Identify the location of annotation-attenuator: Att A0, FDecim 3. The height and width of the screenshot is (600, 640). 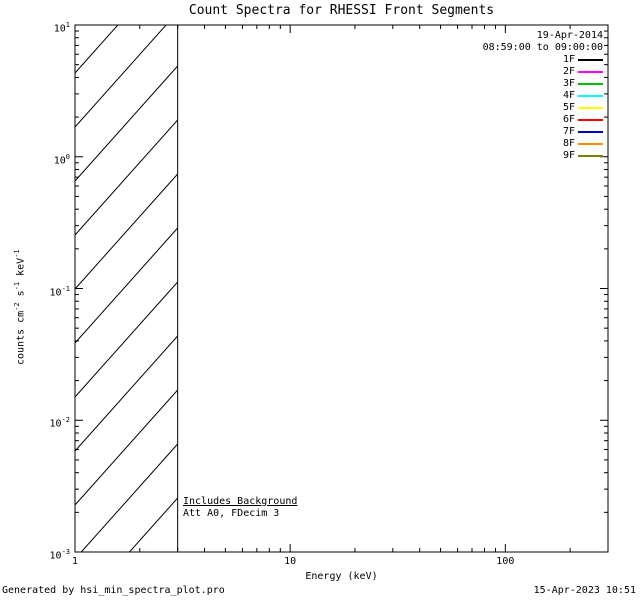
(231, 513).